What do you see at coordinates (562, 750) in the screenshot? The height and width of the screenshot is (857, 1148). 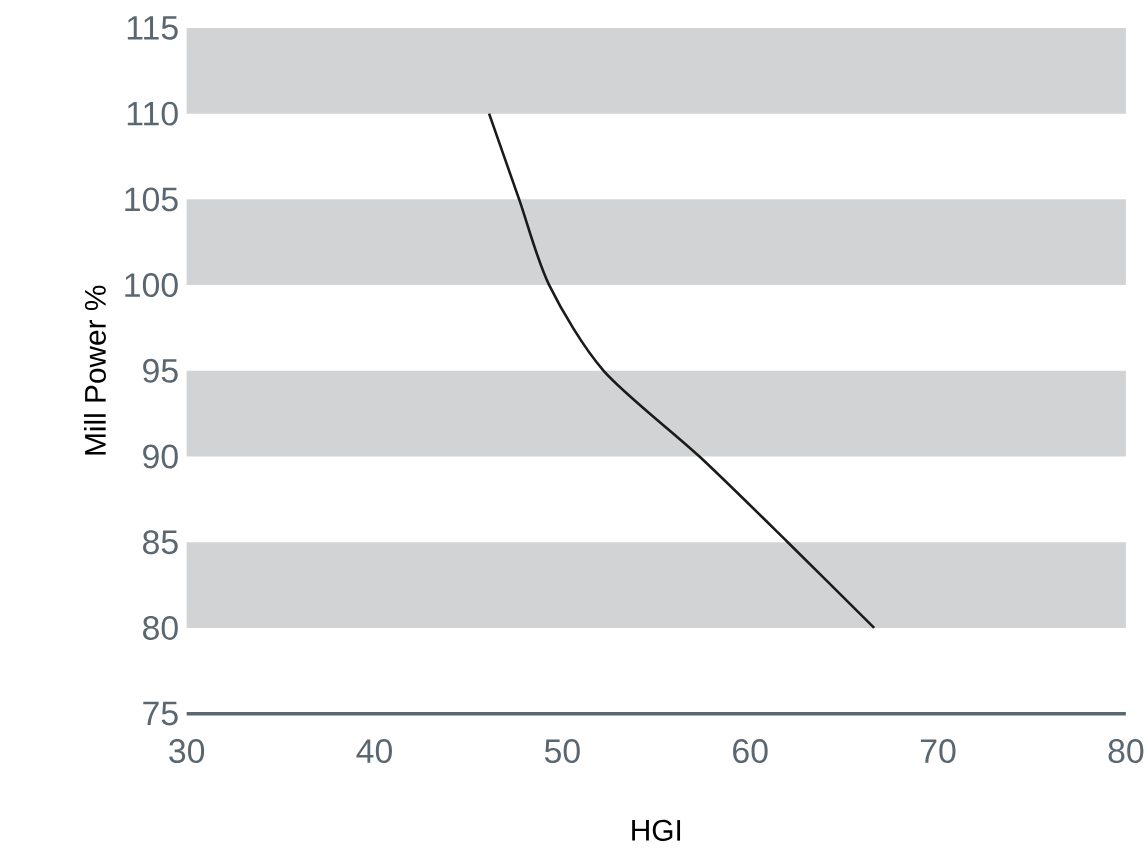 I see `x-tick-label: 50` at bounding box center [562, 750].